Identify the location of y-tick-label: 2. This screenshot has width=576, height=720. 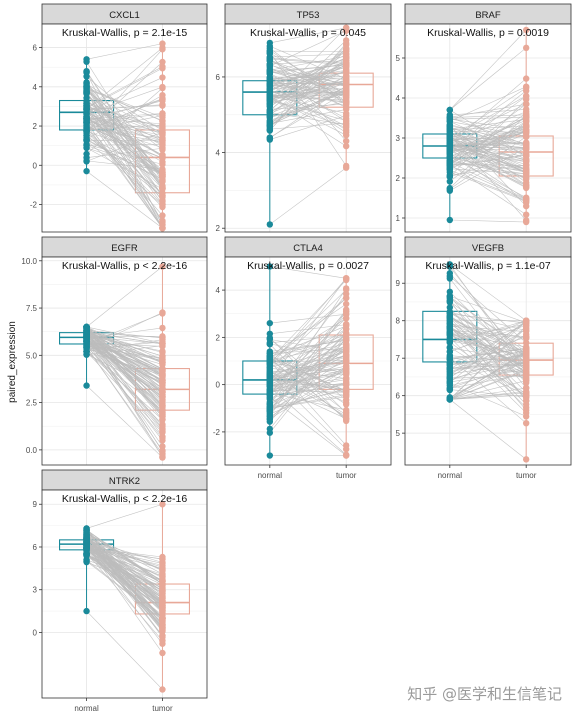
(398, 178).